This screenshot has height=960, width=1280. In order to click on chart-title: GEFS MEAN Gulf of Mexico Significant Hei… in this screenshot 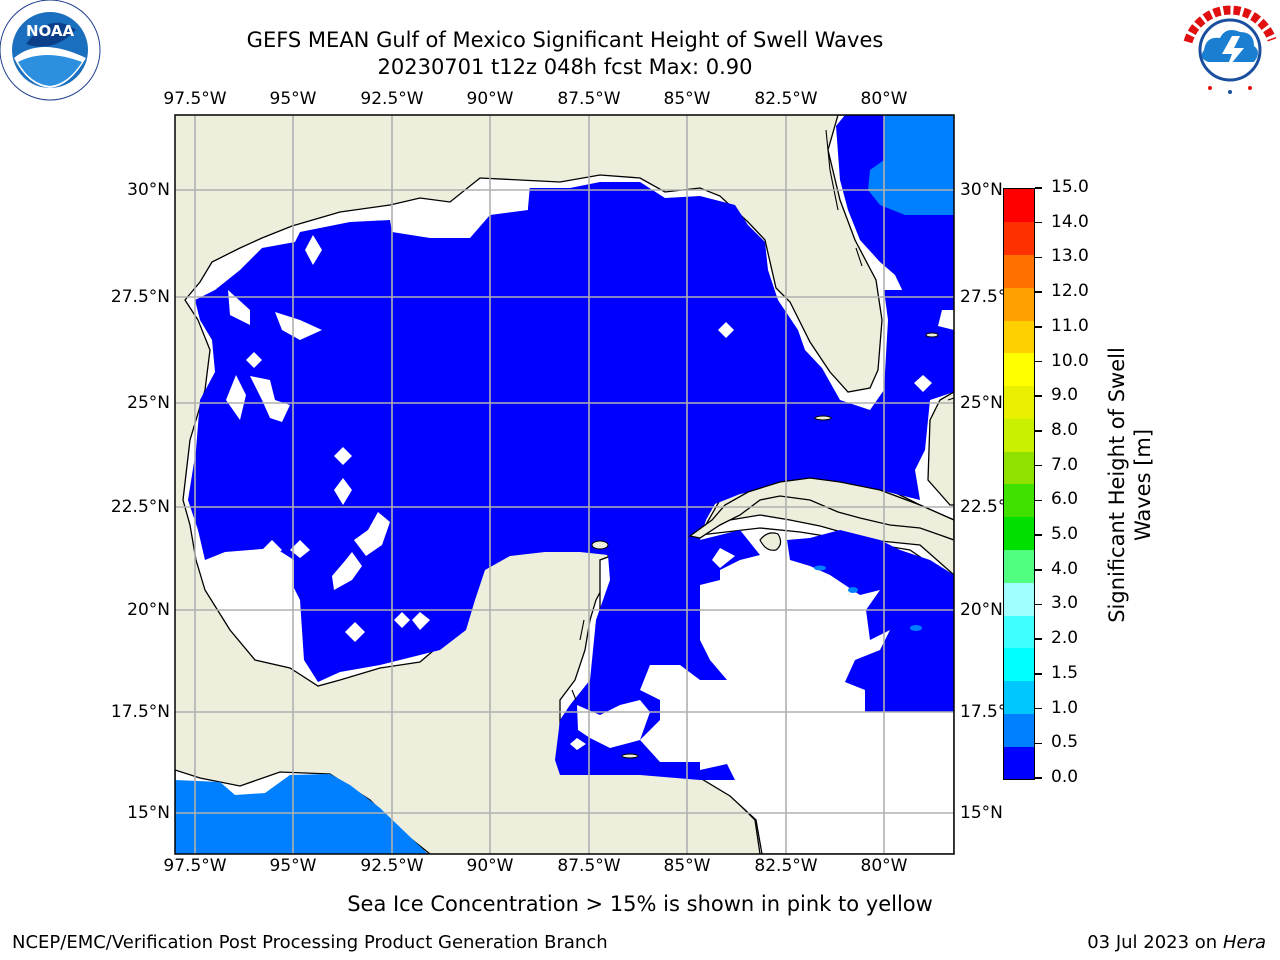, I will do `click(565, 40)`.